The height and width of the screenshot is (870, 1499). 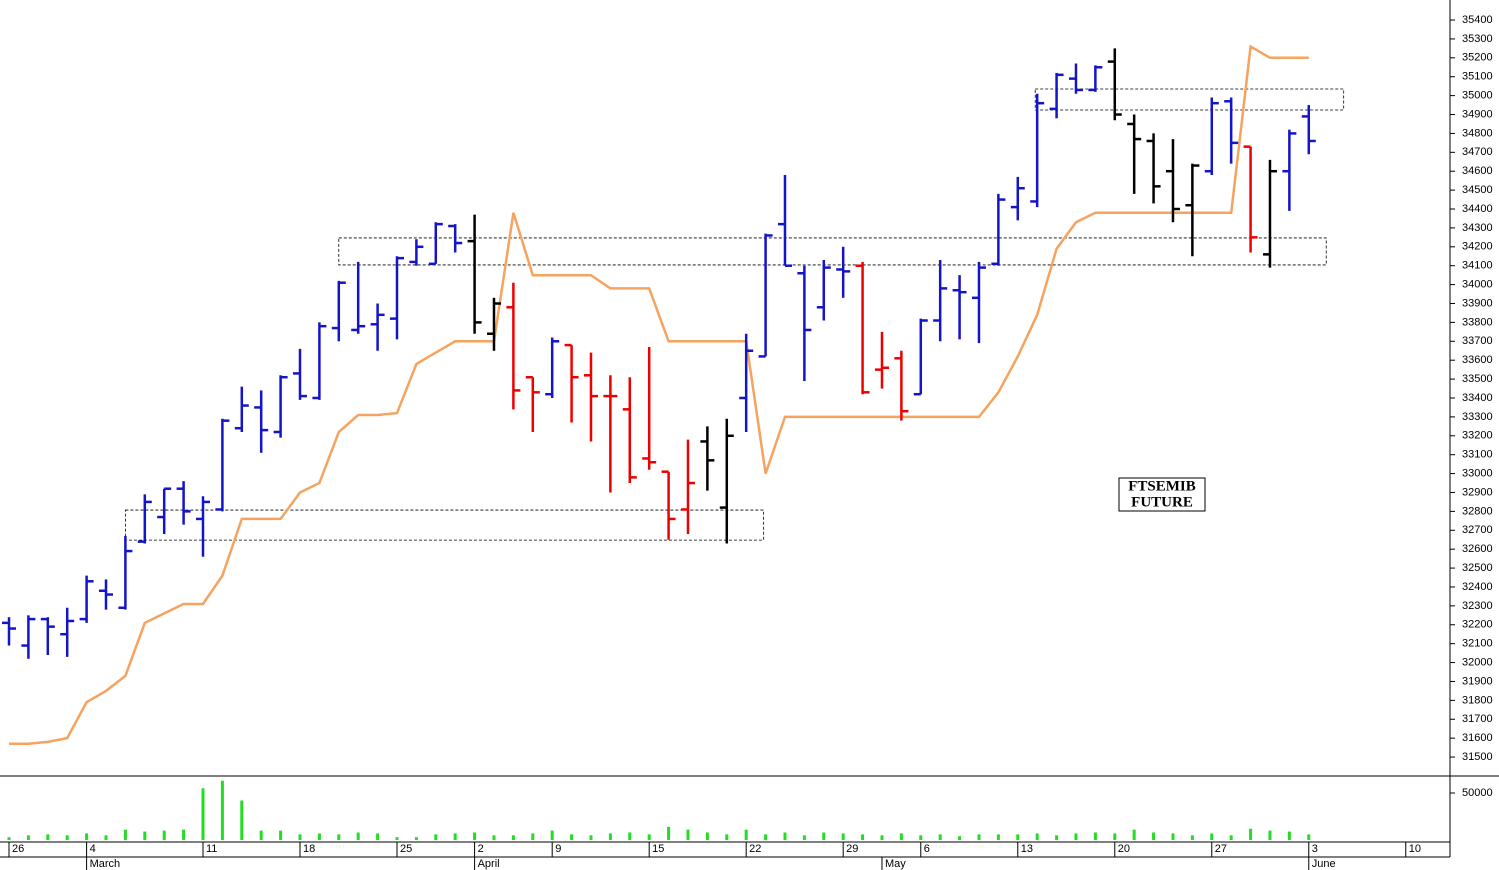 What do you see at coordinates (1162, 502) in the screenshot?
I see `annotation: FUTURE` at bounding box center [1162, 502].